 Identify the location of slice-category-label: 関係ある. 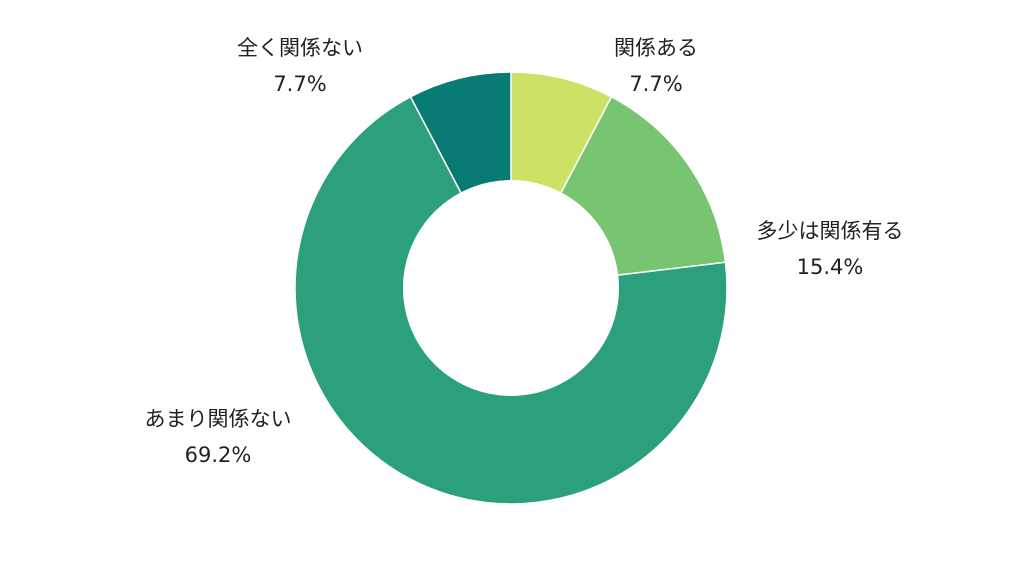
(656, 48).